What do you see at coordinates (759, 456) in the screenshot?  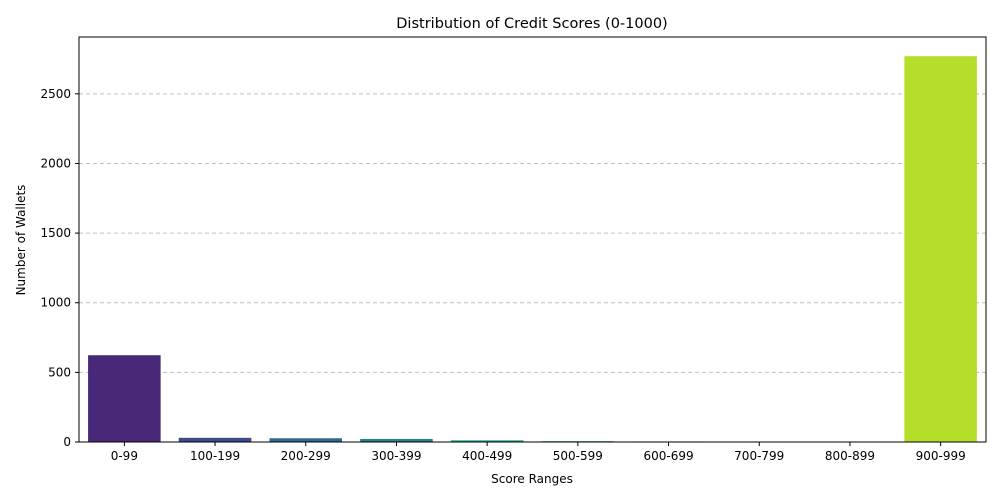 I see `x-tick-label: 700-799` at bounding box center [759, 456].